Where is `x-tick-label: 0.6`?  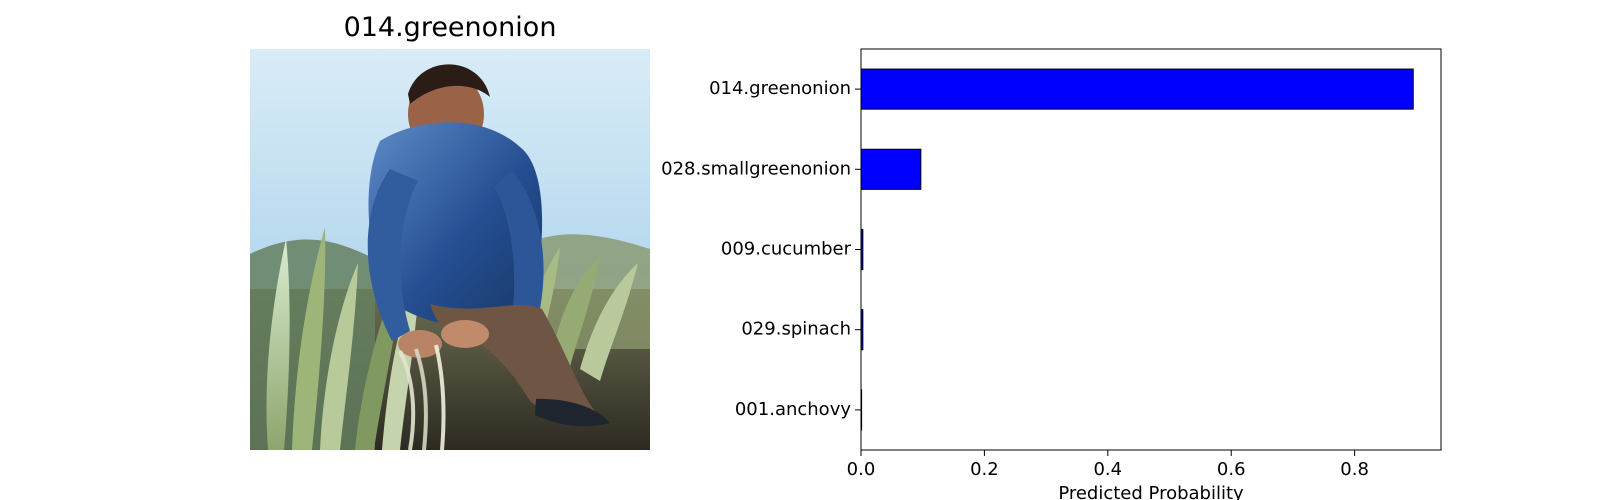
x-tick-label: 0.6 is located at coordinates (1231, 469).